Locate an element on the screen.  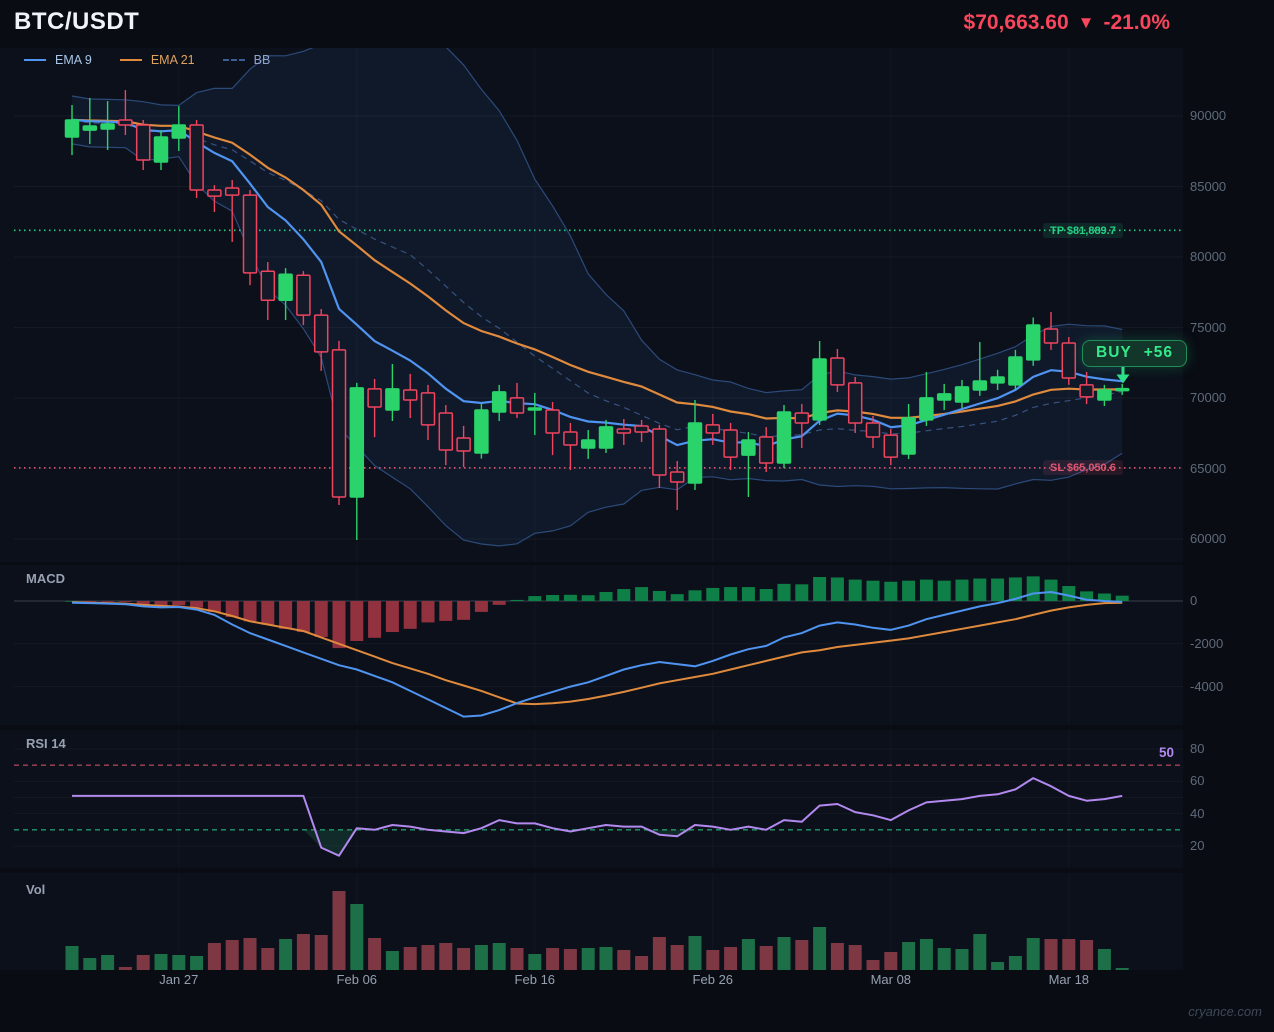
legend-item-ema-21: EMA 21 is located at coordinates (157, 60).